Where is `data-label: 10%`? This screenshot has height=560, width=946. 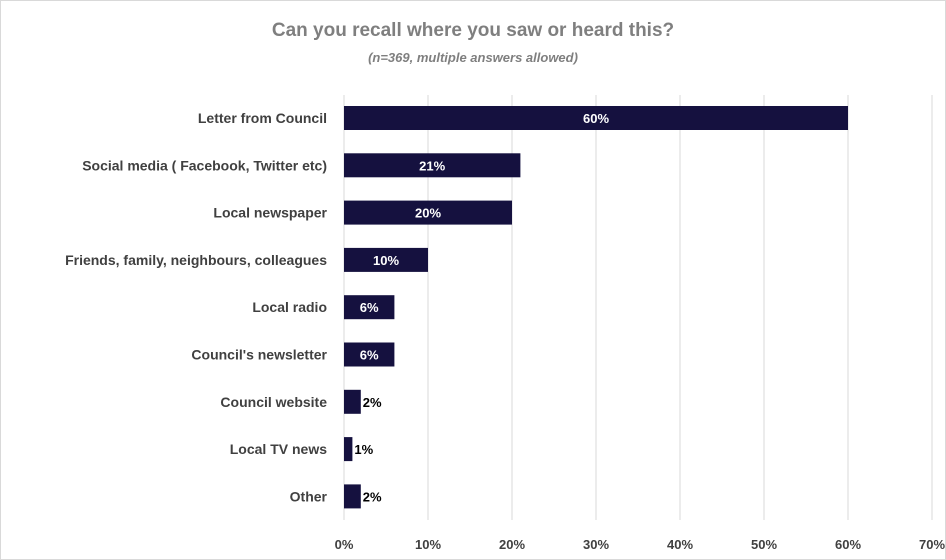
data-label: 10% is located at coordinates (386, 260).